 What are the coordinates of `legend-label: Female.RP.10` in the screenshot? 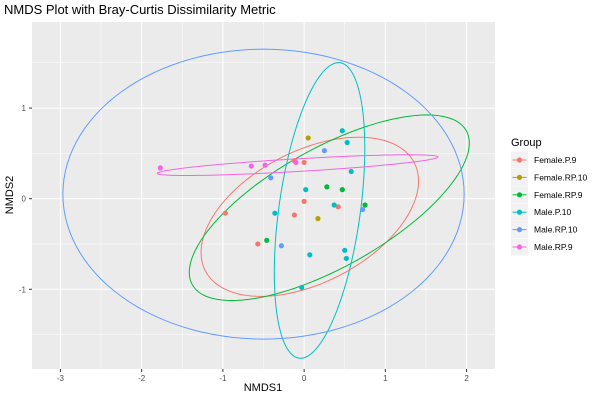 It's located at (561, 177).